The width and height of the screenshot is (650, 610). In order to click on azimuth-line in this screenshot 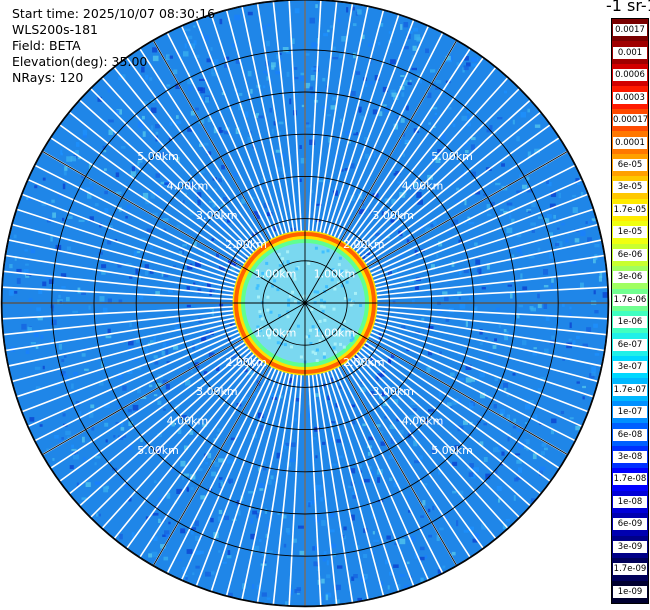, I will do `click(436, 378)`.